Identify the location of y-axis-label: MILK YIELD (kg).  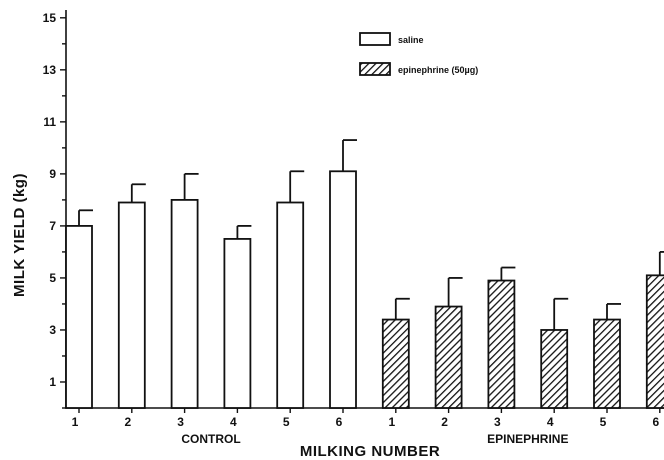
(19, 235).